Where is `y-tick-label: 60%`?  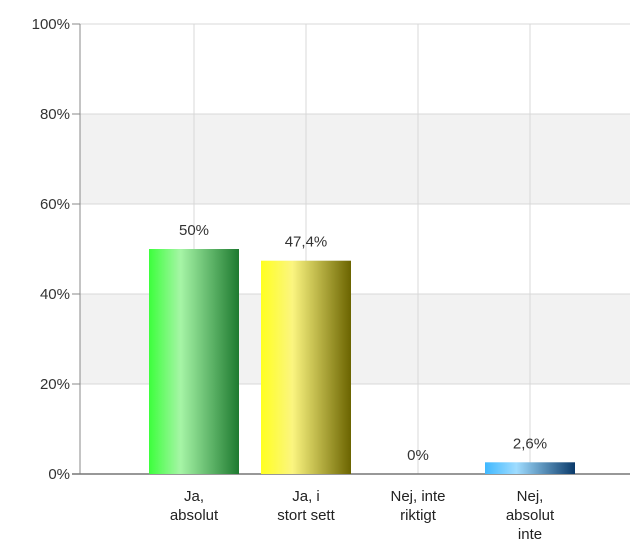
y-tick-label: 60% is located at coordinates (55, 204).